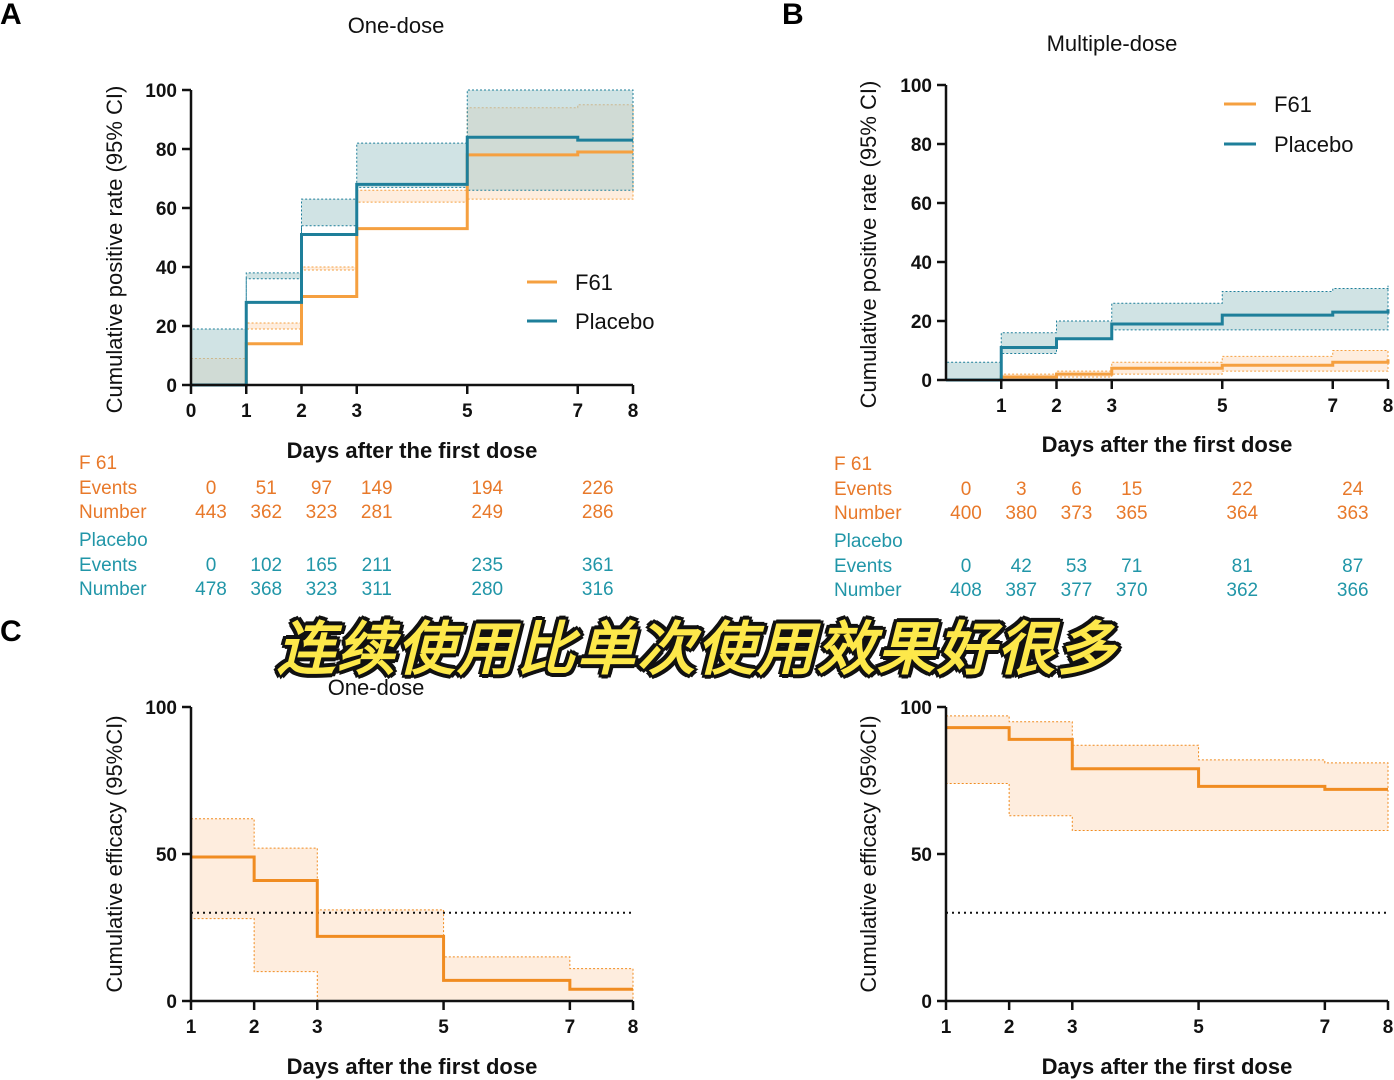  What do you see at coordinates (1293, 104) in the screenshot?
I see `legend-label-f61: F61` at bounding box center [1293, 104].